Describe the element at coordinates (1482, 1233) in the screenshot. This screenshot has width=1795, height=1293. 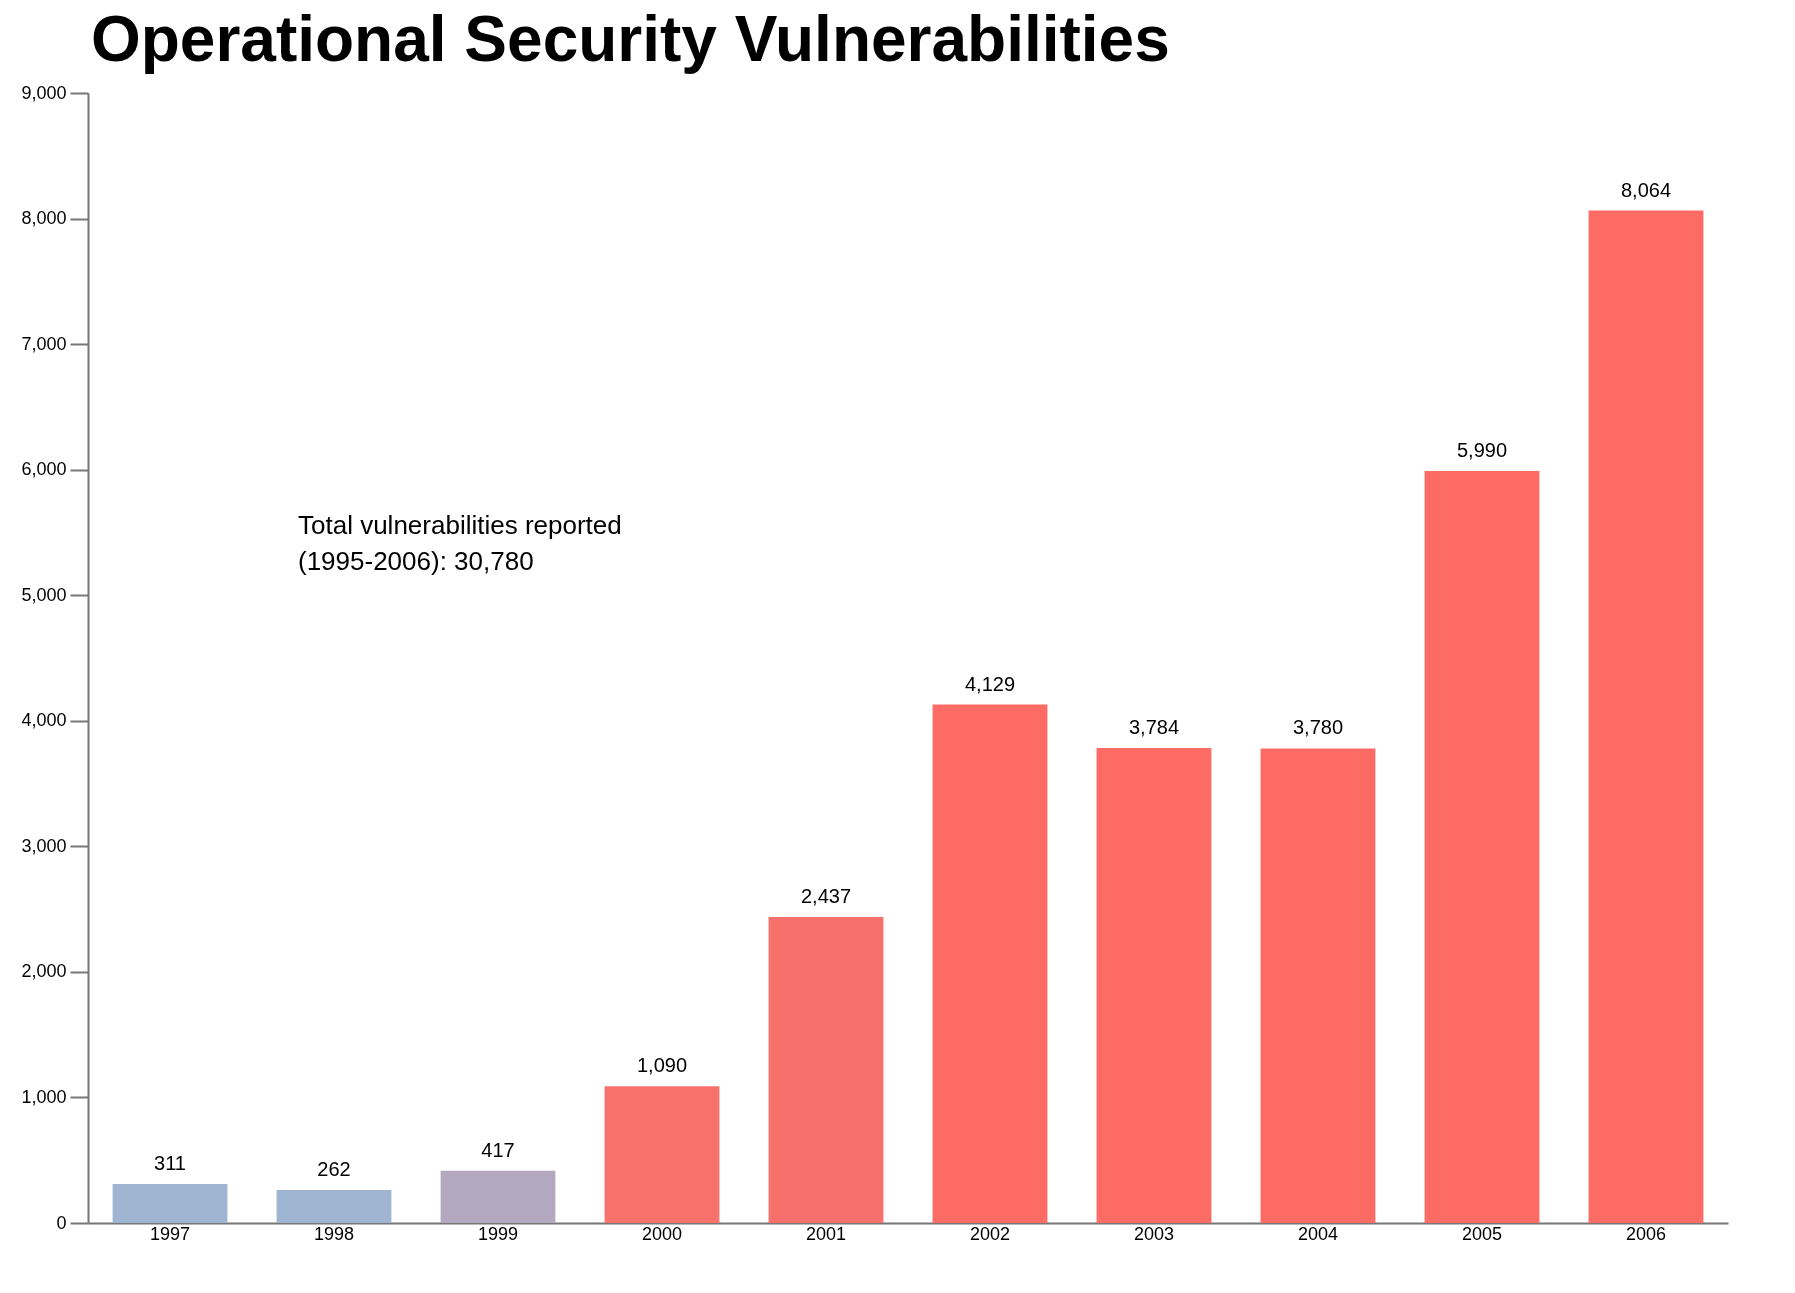
I see `x-tick-label: 2005` at that location.